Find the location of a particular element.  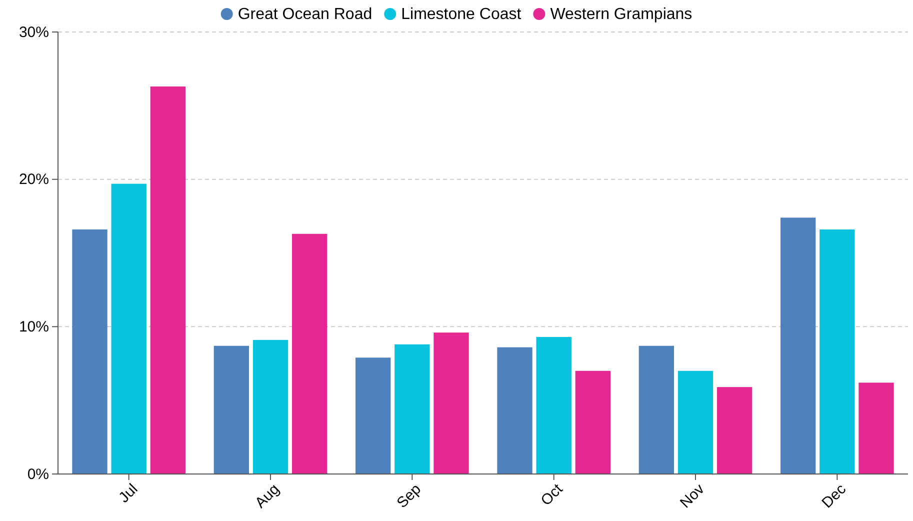

y-tick-label: 20% is located at coordinates (33, 179).